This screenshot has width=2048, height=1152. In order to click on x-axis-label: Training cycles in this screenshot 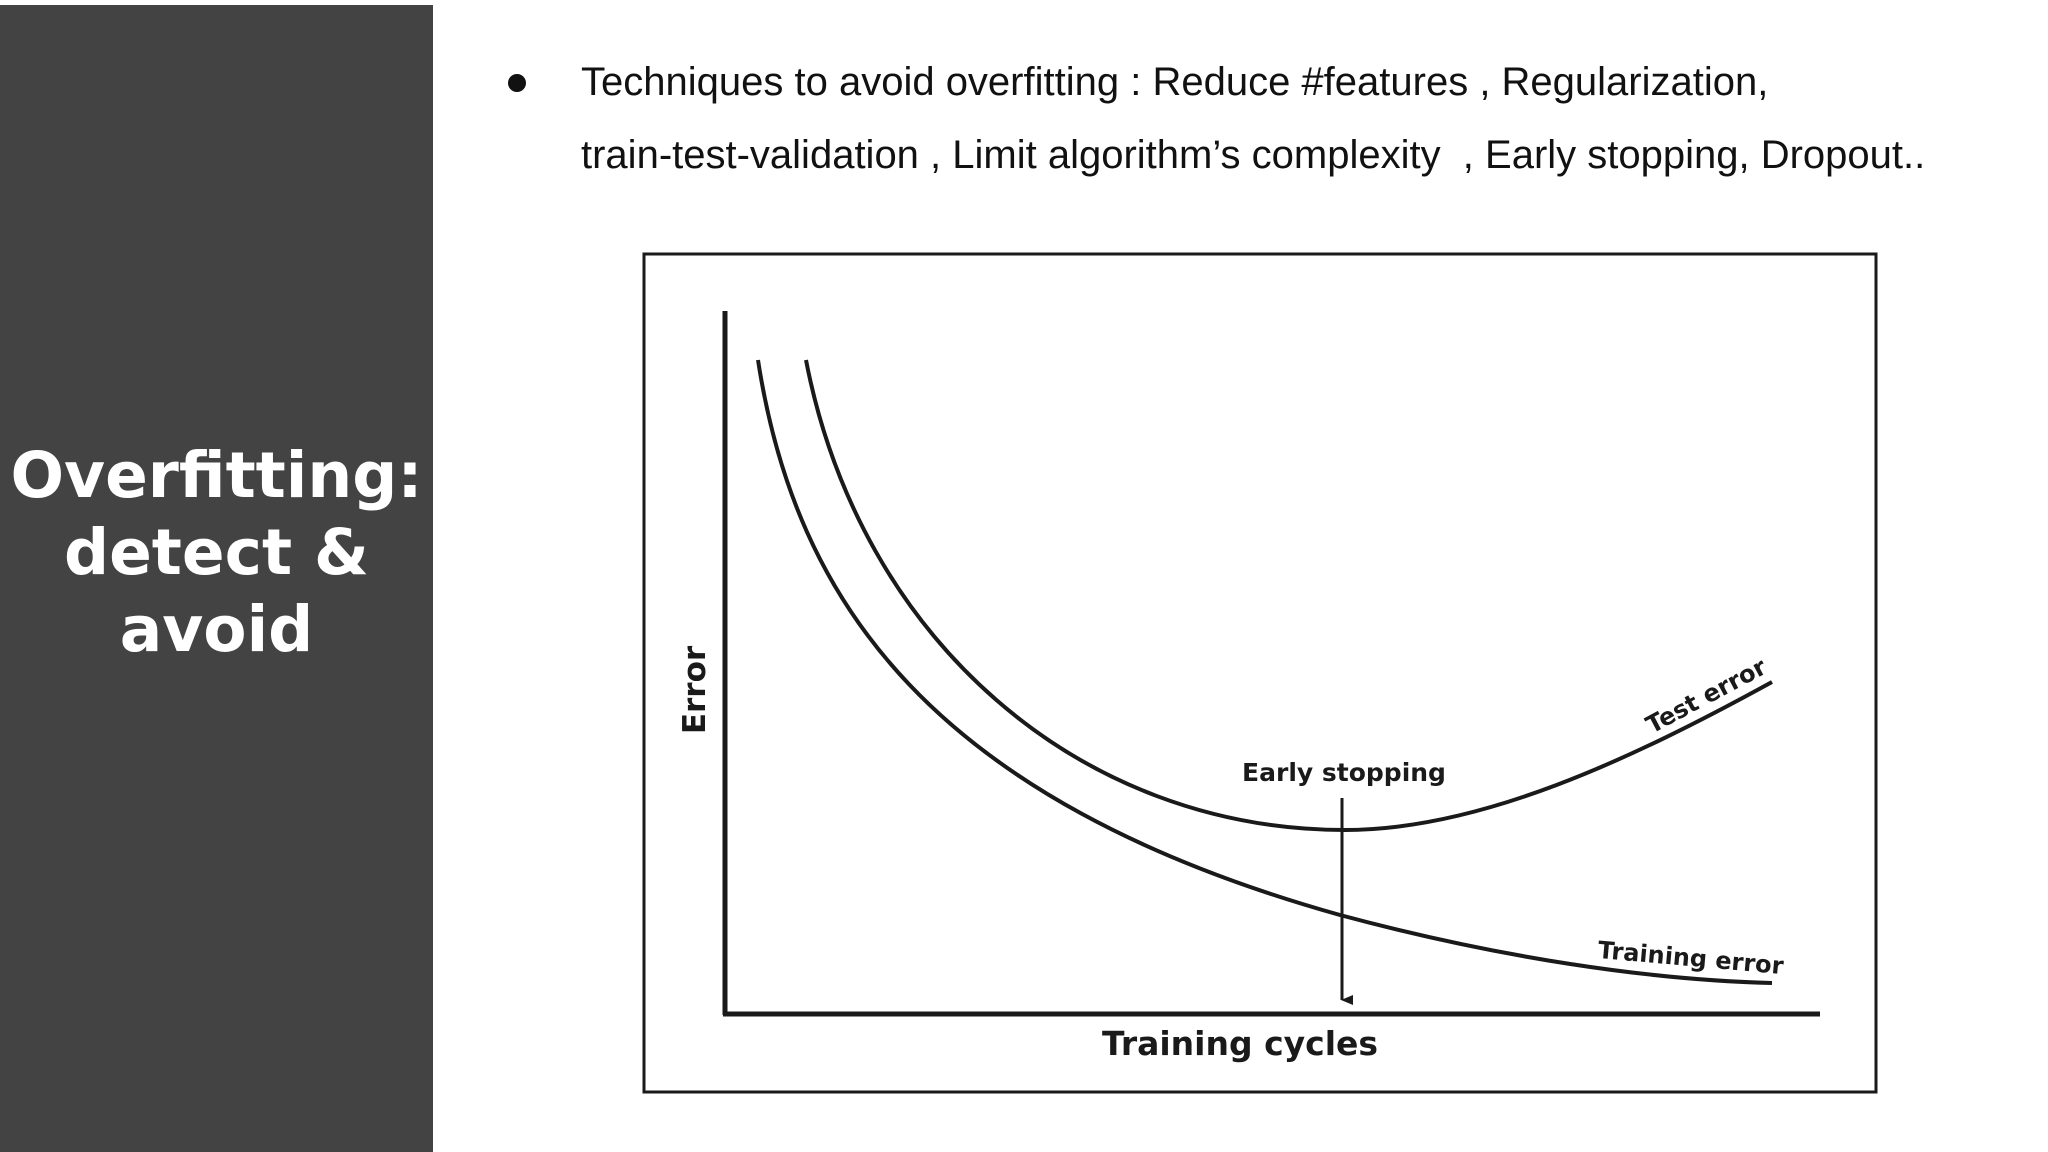, I will do `click(1240, 1043)`.